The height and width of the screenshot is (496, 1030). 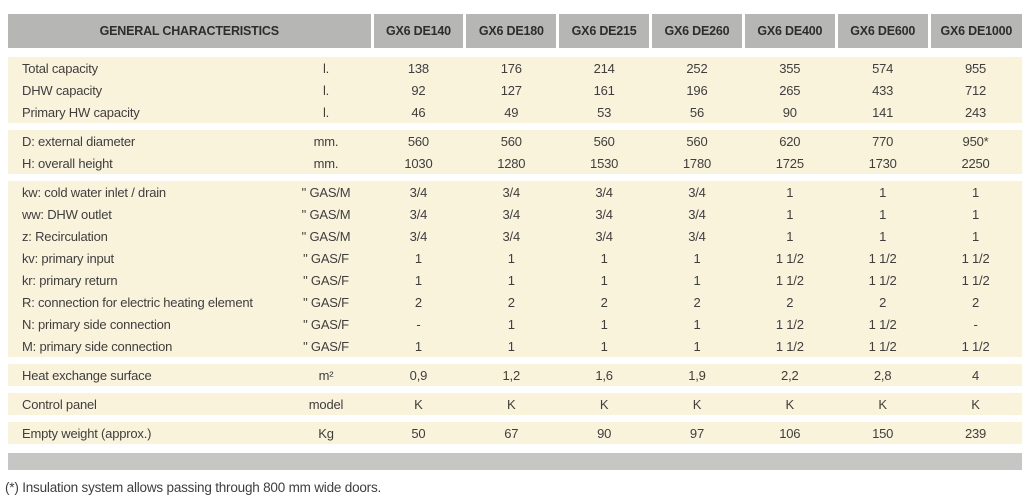 What do you see at coordinates (604, 64) in the screenshot?
I see `row-value: 214` at bounding box center [604, 64].